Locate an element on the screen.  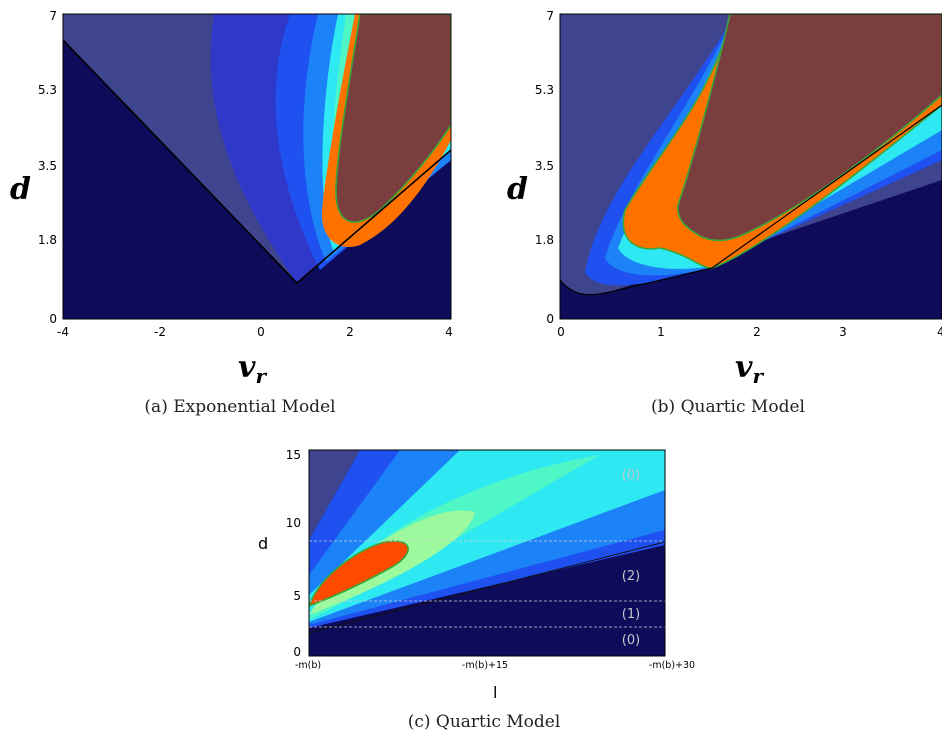
panel-b-ytick-2: 3.5 is located at coordinates (544, 166).